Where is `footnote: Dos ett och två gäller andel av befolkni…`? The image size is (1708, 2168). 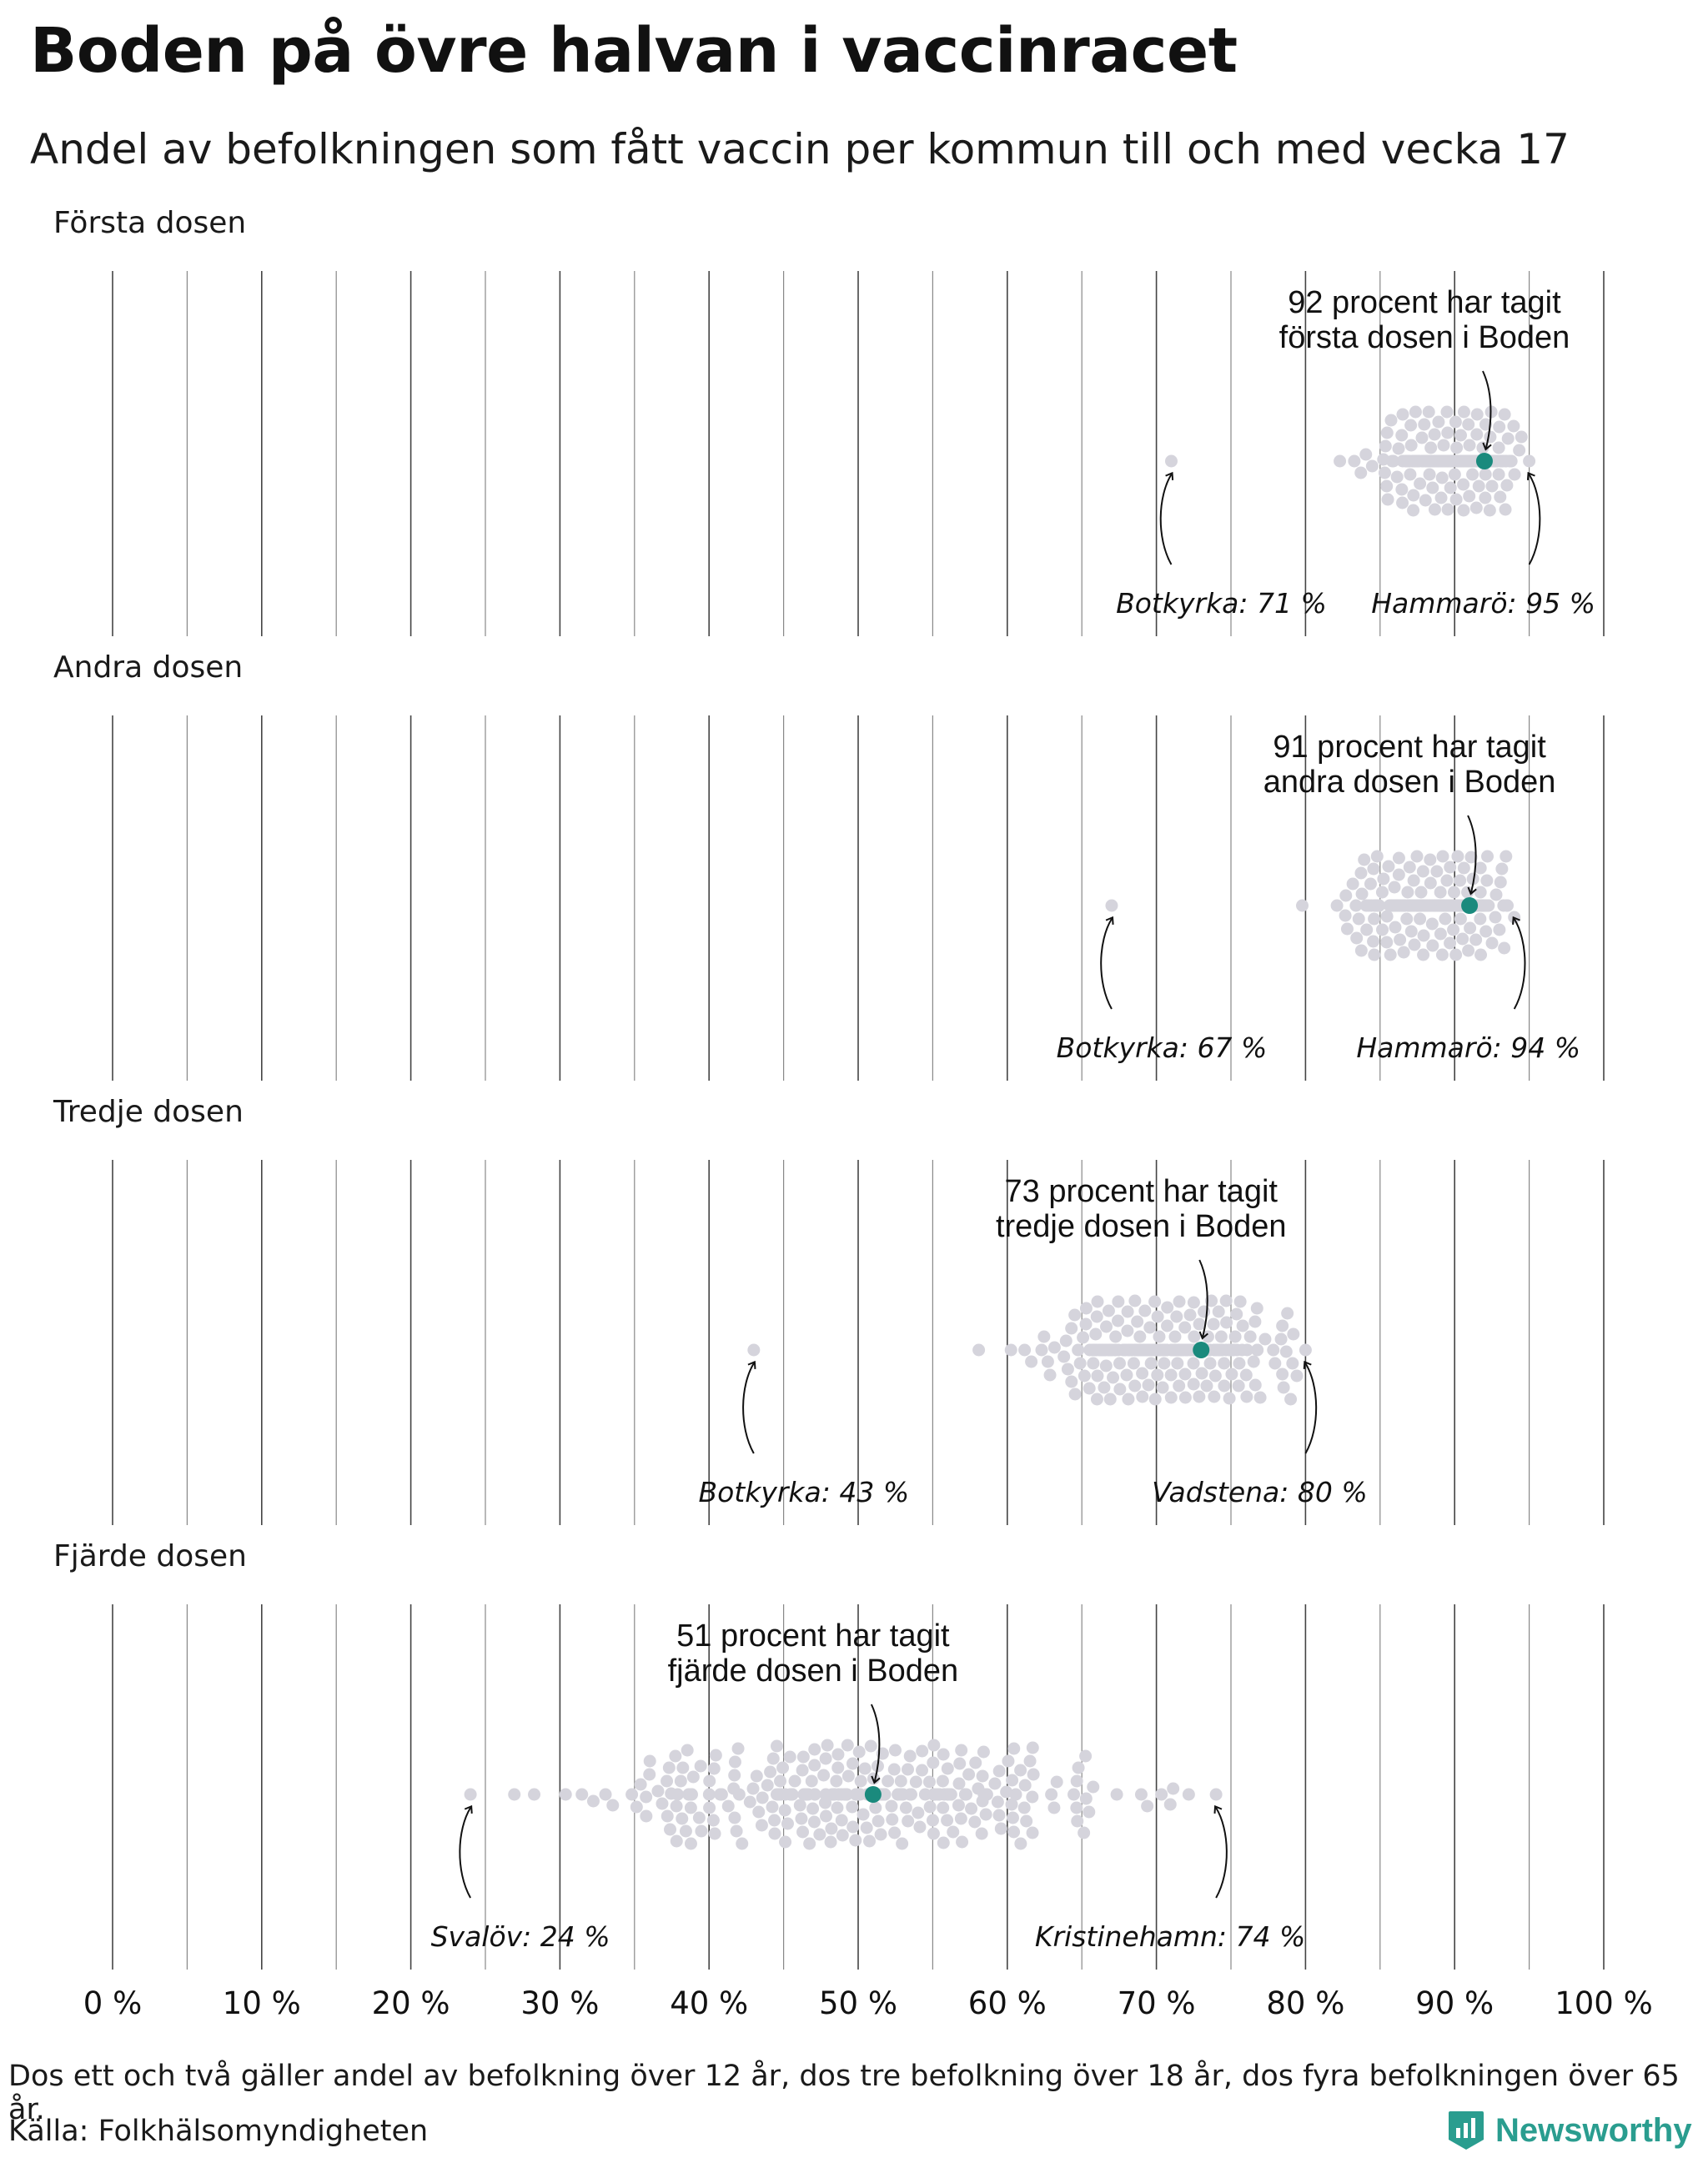
footnote: Dos ett och två gäller andel av befolkni… is located at coordinates (844, 2093).